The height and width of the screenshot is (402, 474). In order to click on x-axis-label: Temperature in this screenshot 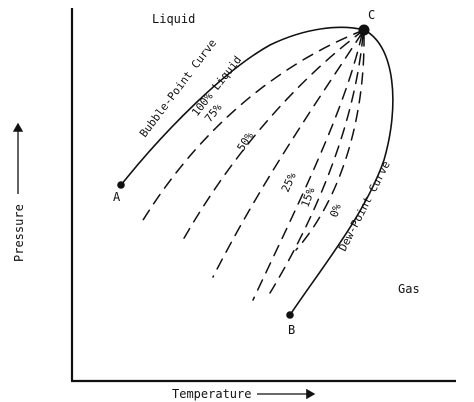, I will do `click(211, 394)`.